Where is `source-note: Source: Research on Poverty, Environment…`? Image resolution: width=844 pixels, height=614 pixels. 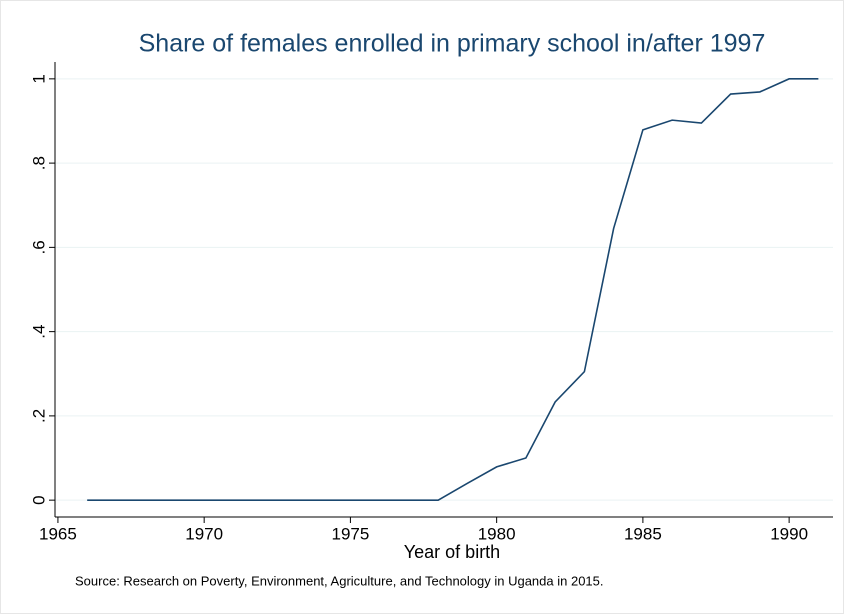 source-note: Source: Research on Poverty, Environment… is located at coordinates (339, 580).